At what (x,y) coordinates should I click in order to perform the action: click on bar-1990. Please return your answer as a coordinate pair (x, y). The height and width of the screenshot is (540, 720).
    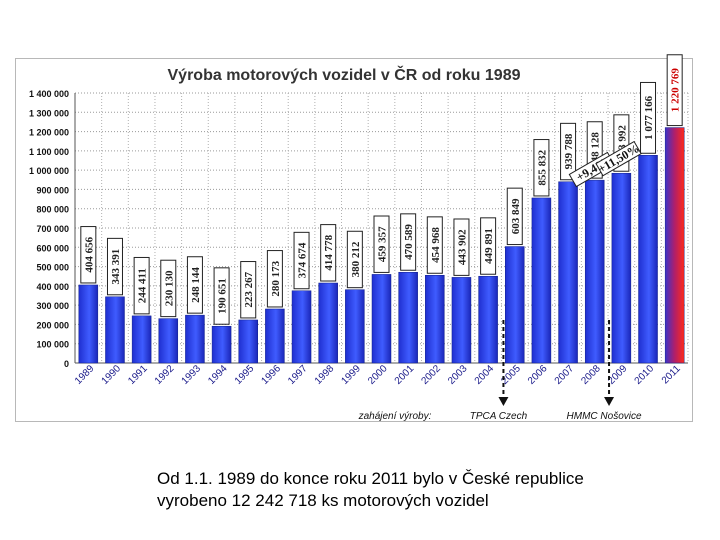
    Looking at the image, I should click on (115, 330).